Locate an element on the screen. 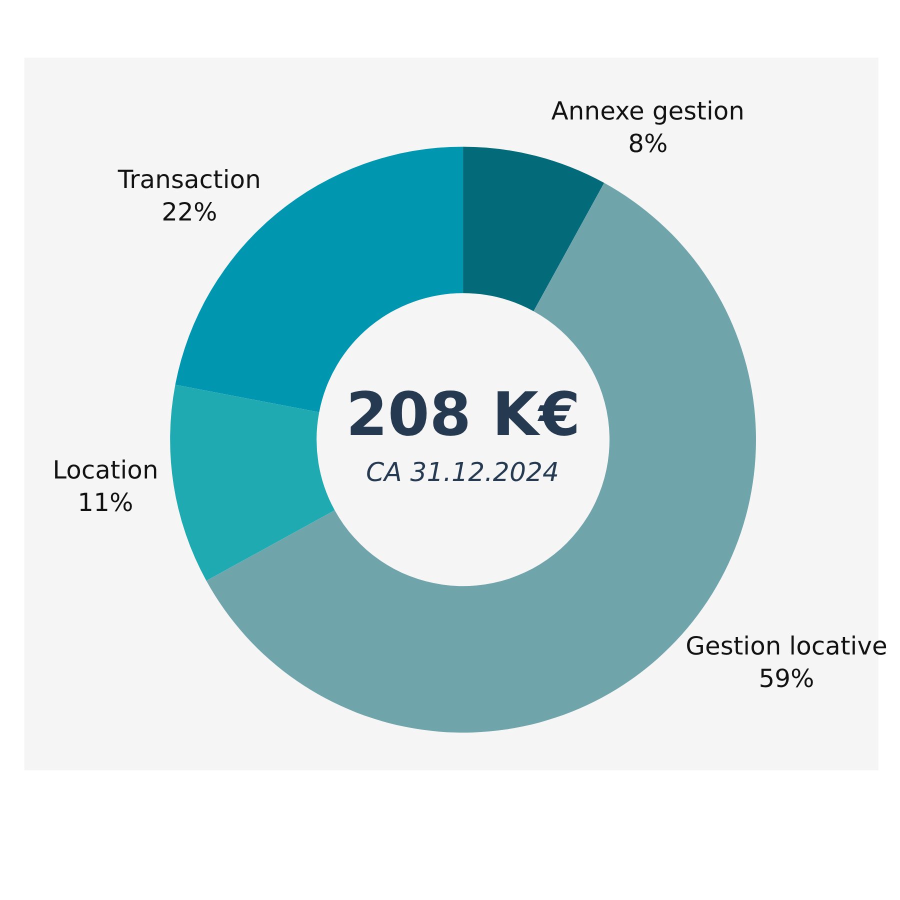  data-label: 11% is located at coordinates (106, 502).